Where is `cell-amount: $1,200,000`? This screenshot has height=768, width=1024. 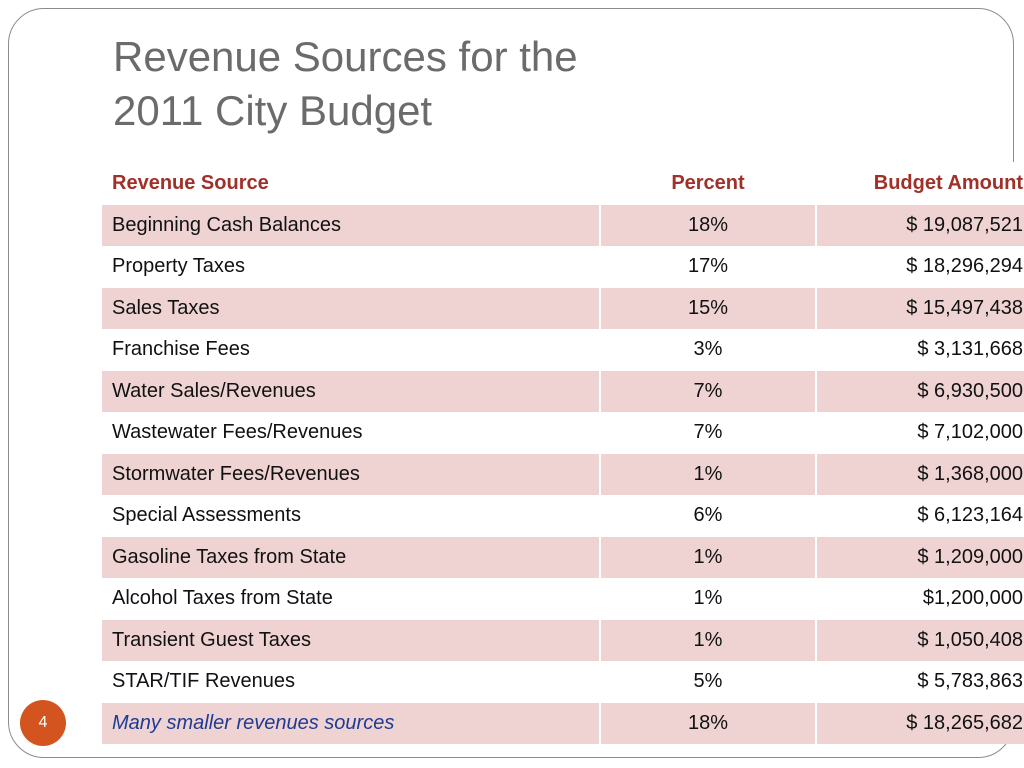
cell-amount: $1,200,000 is located at coordinates (919, 599).